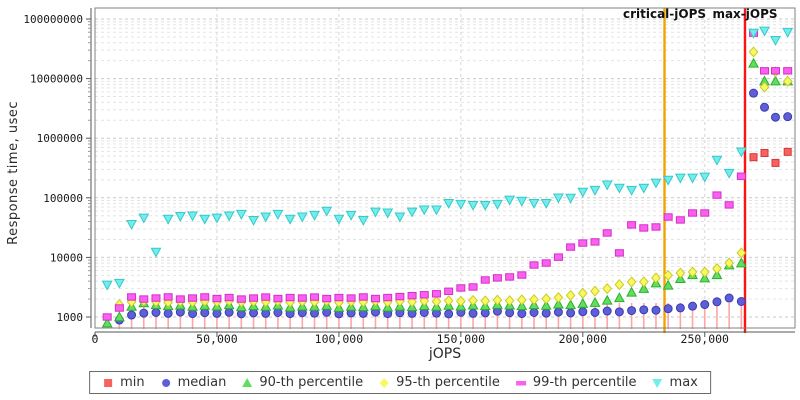 The width and height of the screenshot is (800, 400). Describe the element at coordinates (165, 382) in the screenshot. I see `median-marker-icon` at that location.